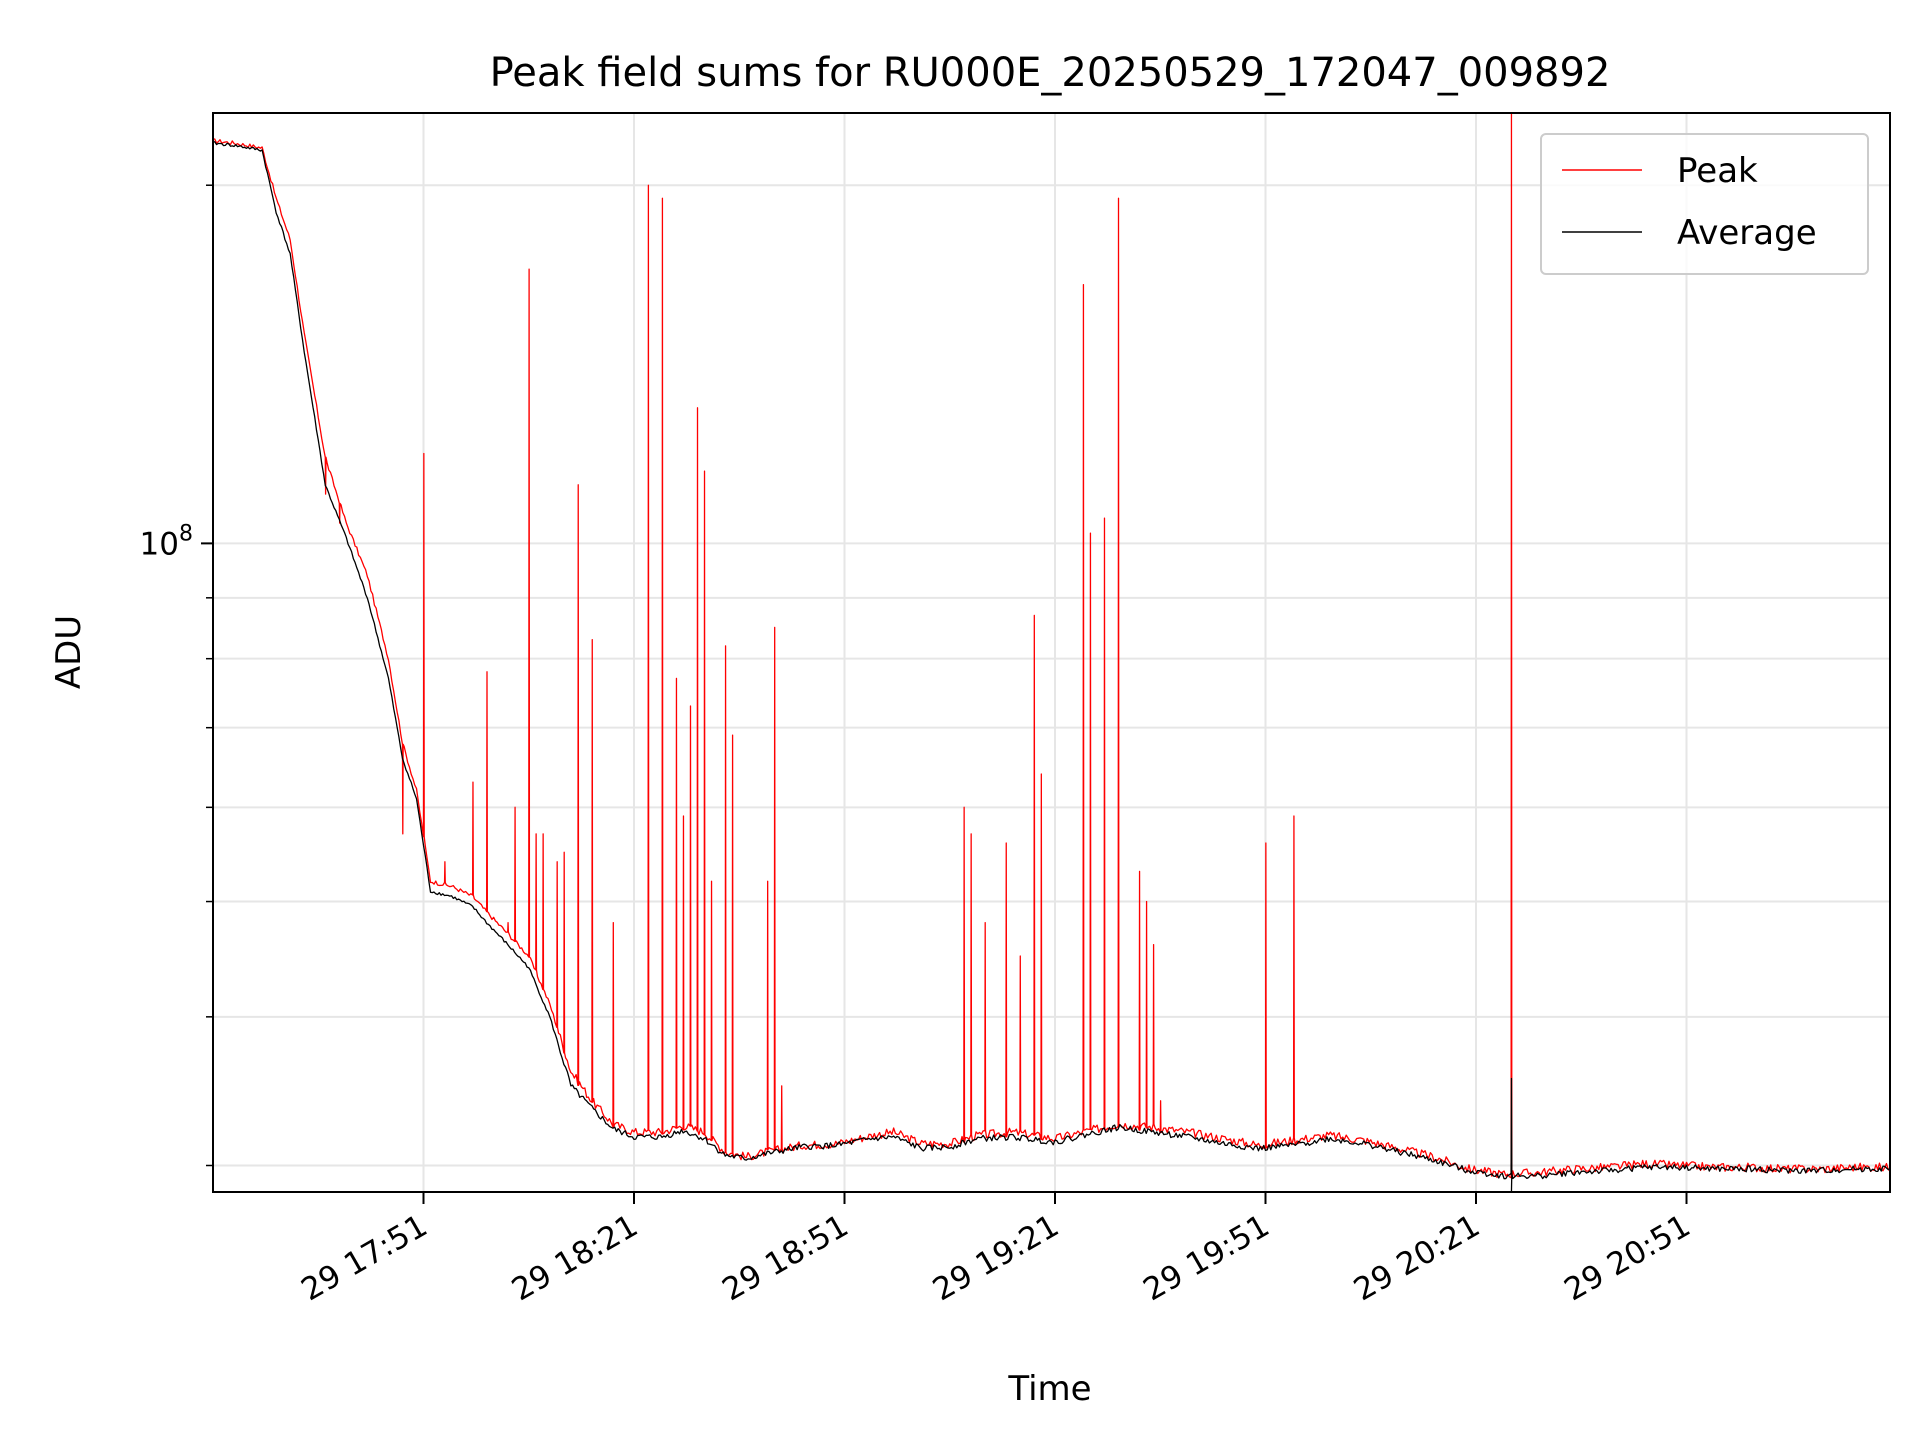  What do you see at coordinates (1049, 1389) in the screenshot?
I see `x-axis-label: Time` at bounding box center [1049, 1389].